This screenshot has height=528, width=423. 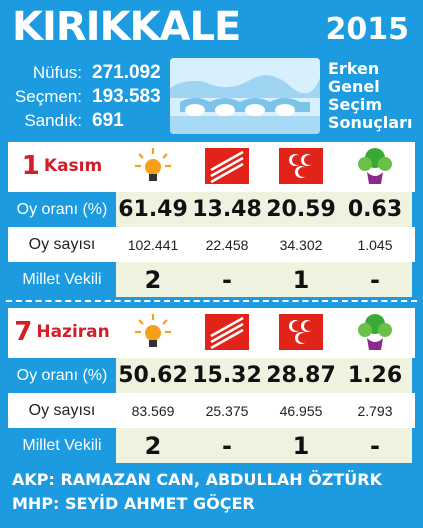 I want to click on vote-share-mhp: 28.87, so click(x=301, y=375).